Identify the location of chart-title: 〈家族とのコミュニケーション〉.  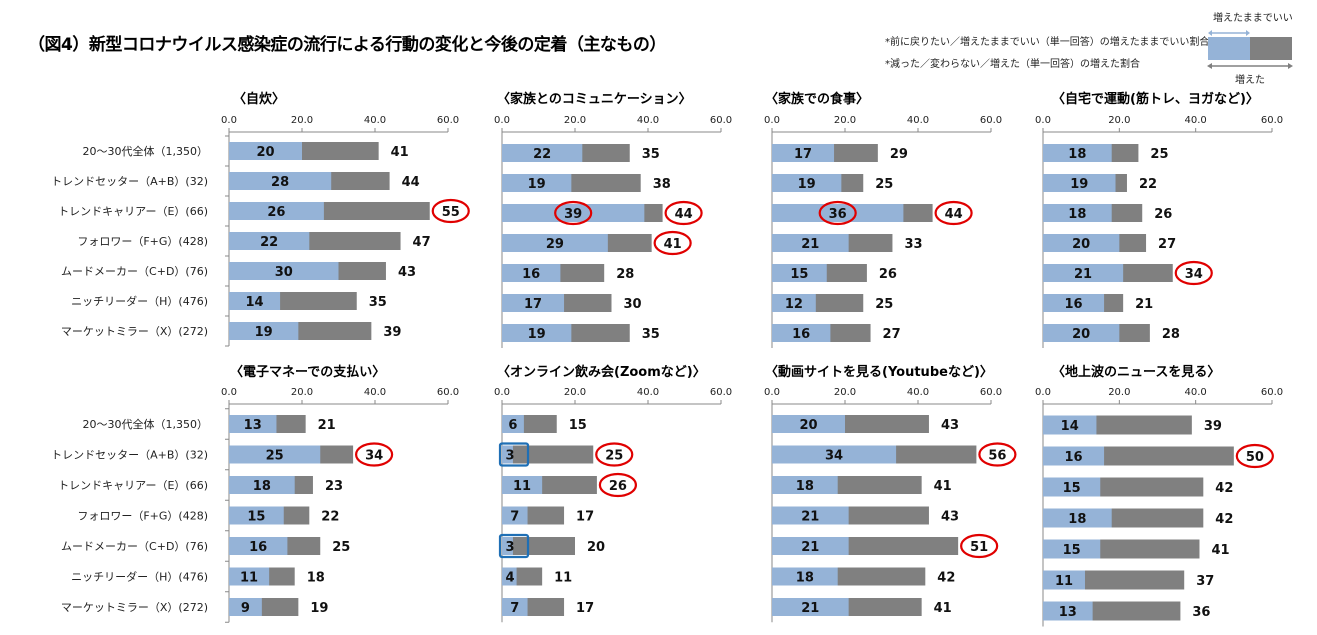
(594, 99).